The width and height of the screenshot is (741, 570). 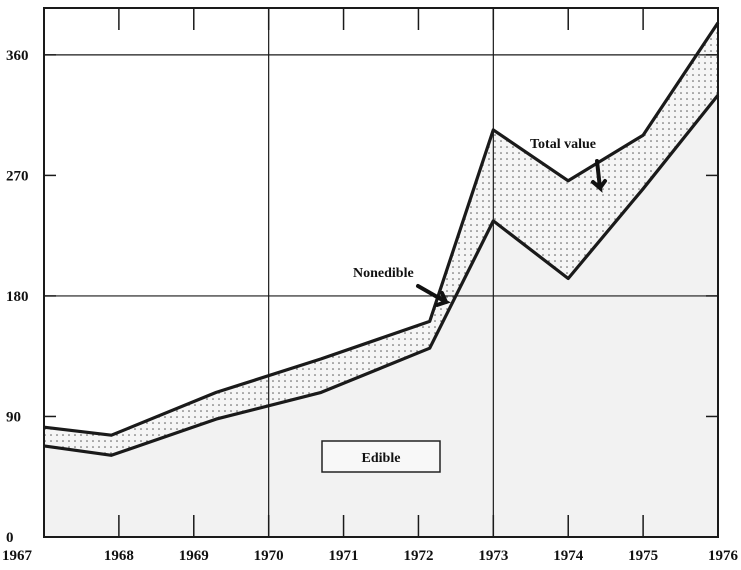 I want to click on edible-label-box, so click(x=381, y=456).